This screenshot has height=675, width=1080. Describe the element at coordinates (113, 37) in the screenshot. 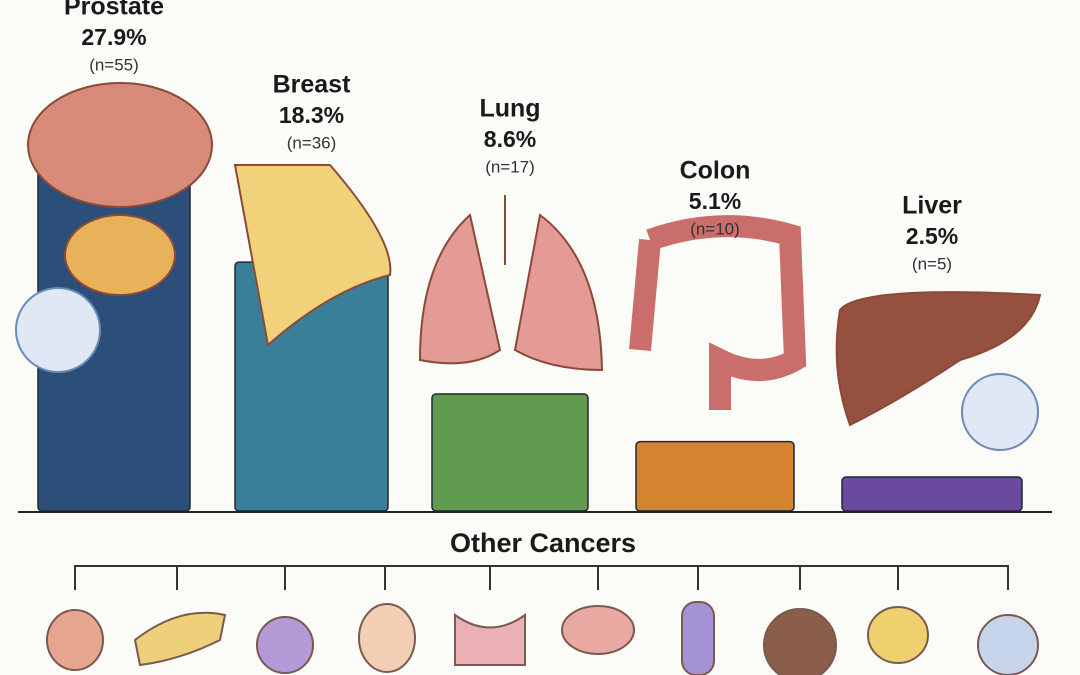

I see `value-label: 27.9%` at that location.